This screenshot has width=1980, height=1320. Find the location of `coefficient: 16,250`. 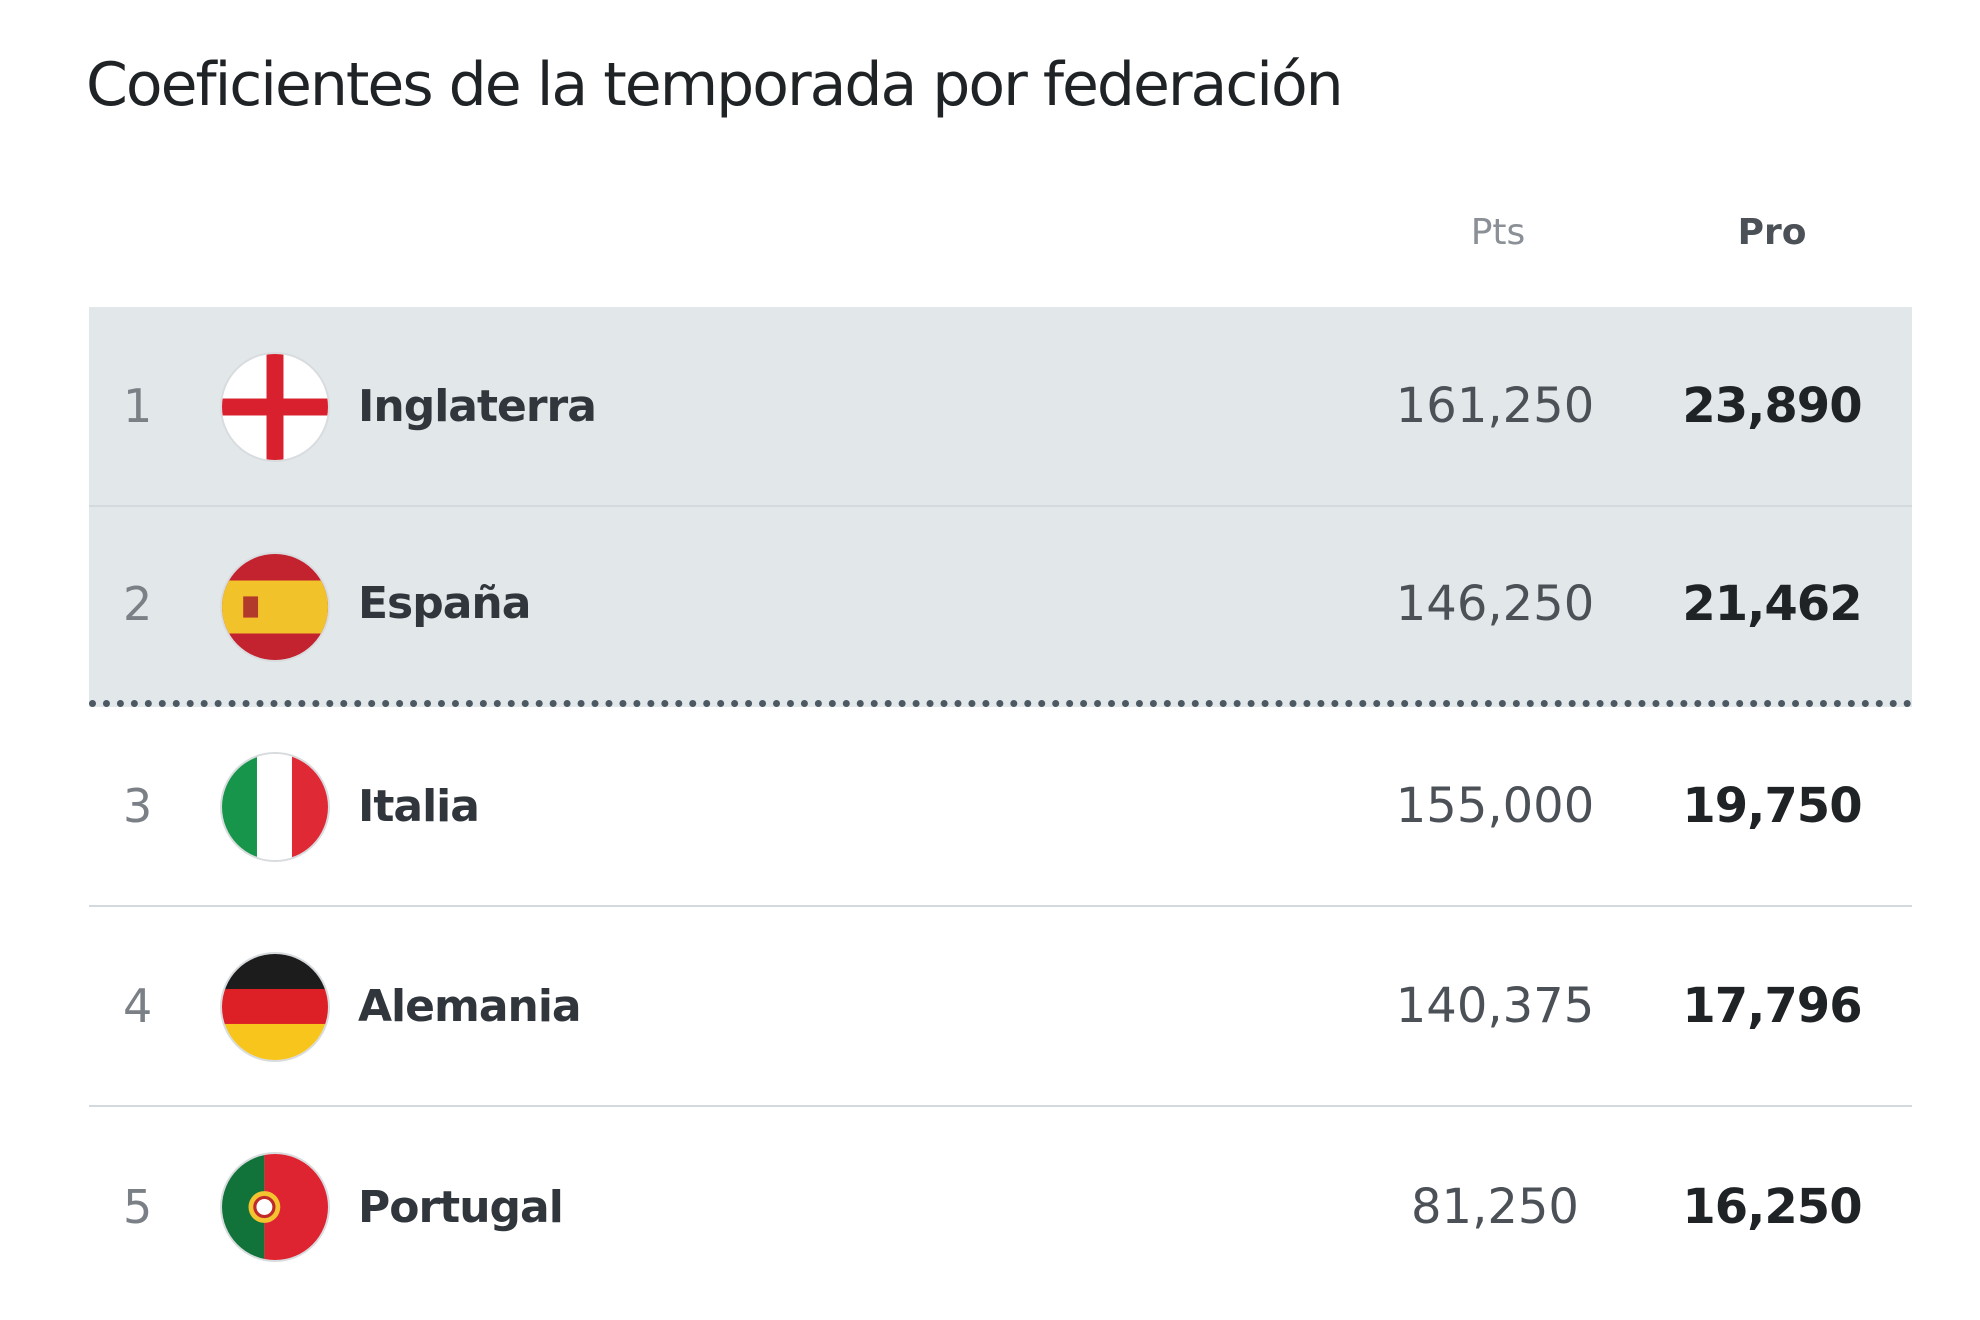

coefficient: 16,250 is located at coordinates (1772, 1207).